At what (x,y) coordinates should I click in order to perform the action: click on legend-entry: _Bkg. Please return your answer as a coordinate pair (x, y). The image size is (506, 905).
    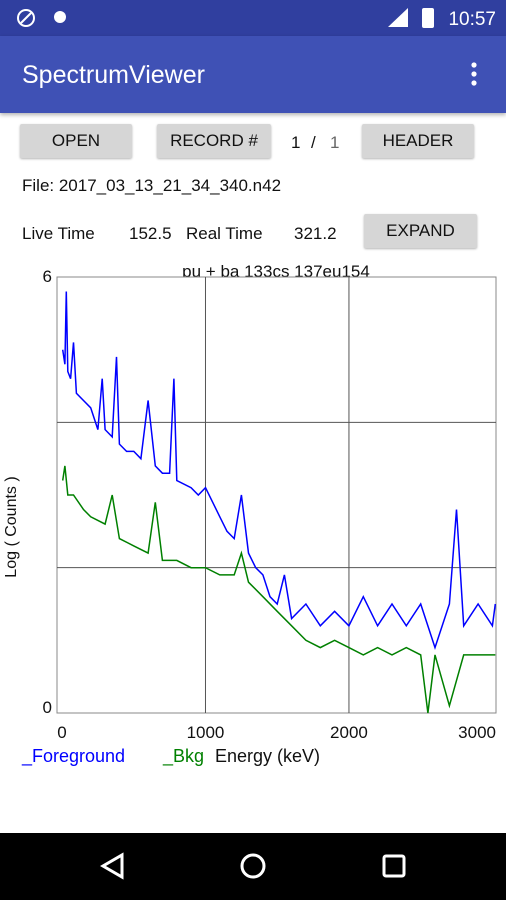
    Looking at the image, I should click on (183, 756).